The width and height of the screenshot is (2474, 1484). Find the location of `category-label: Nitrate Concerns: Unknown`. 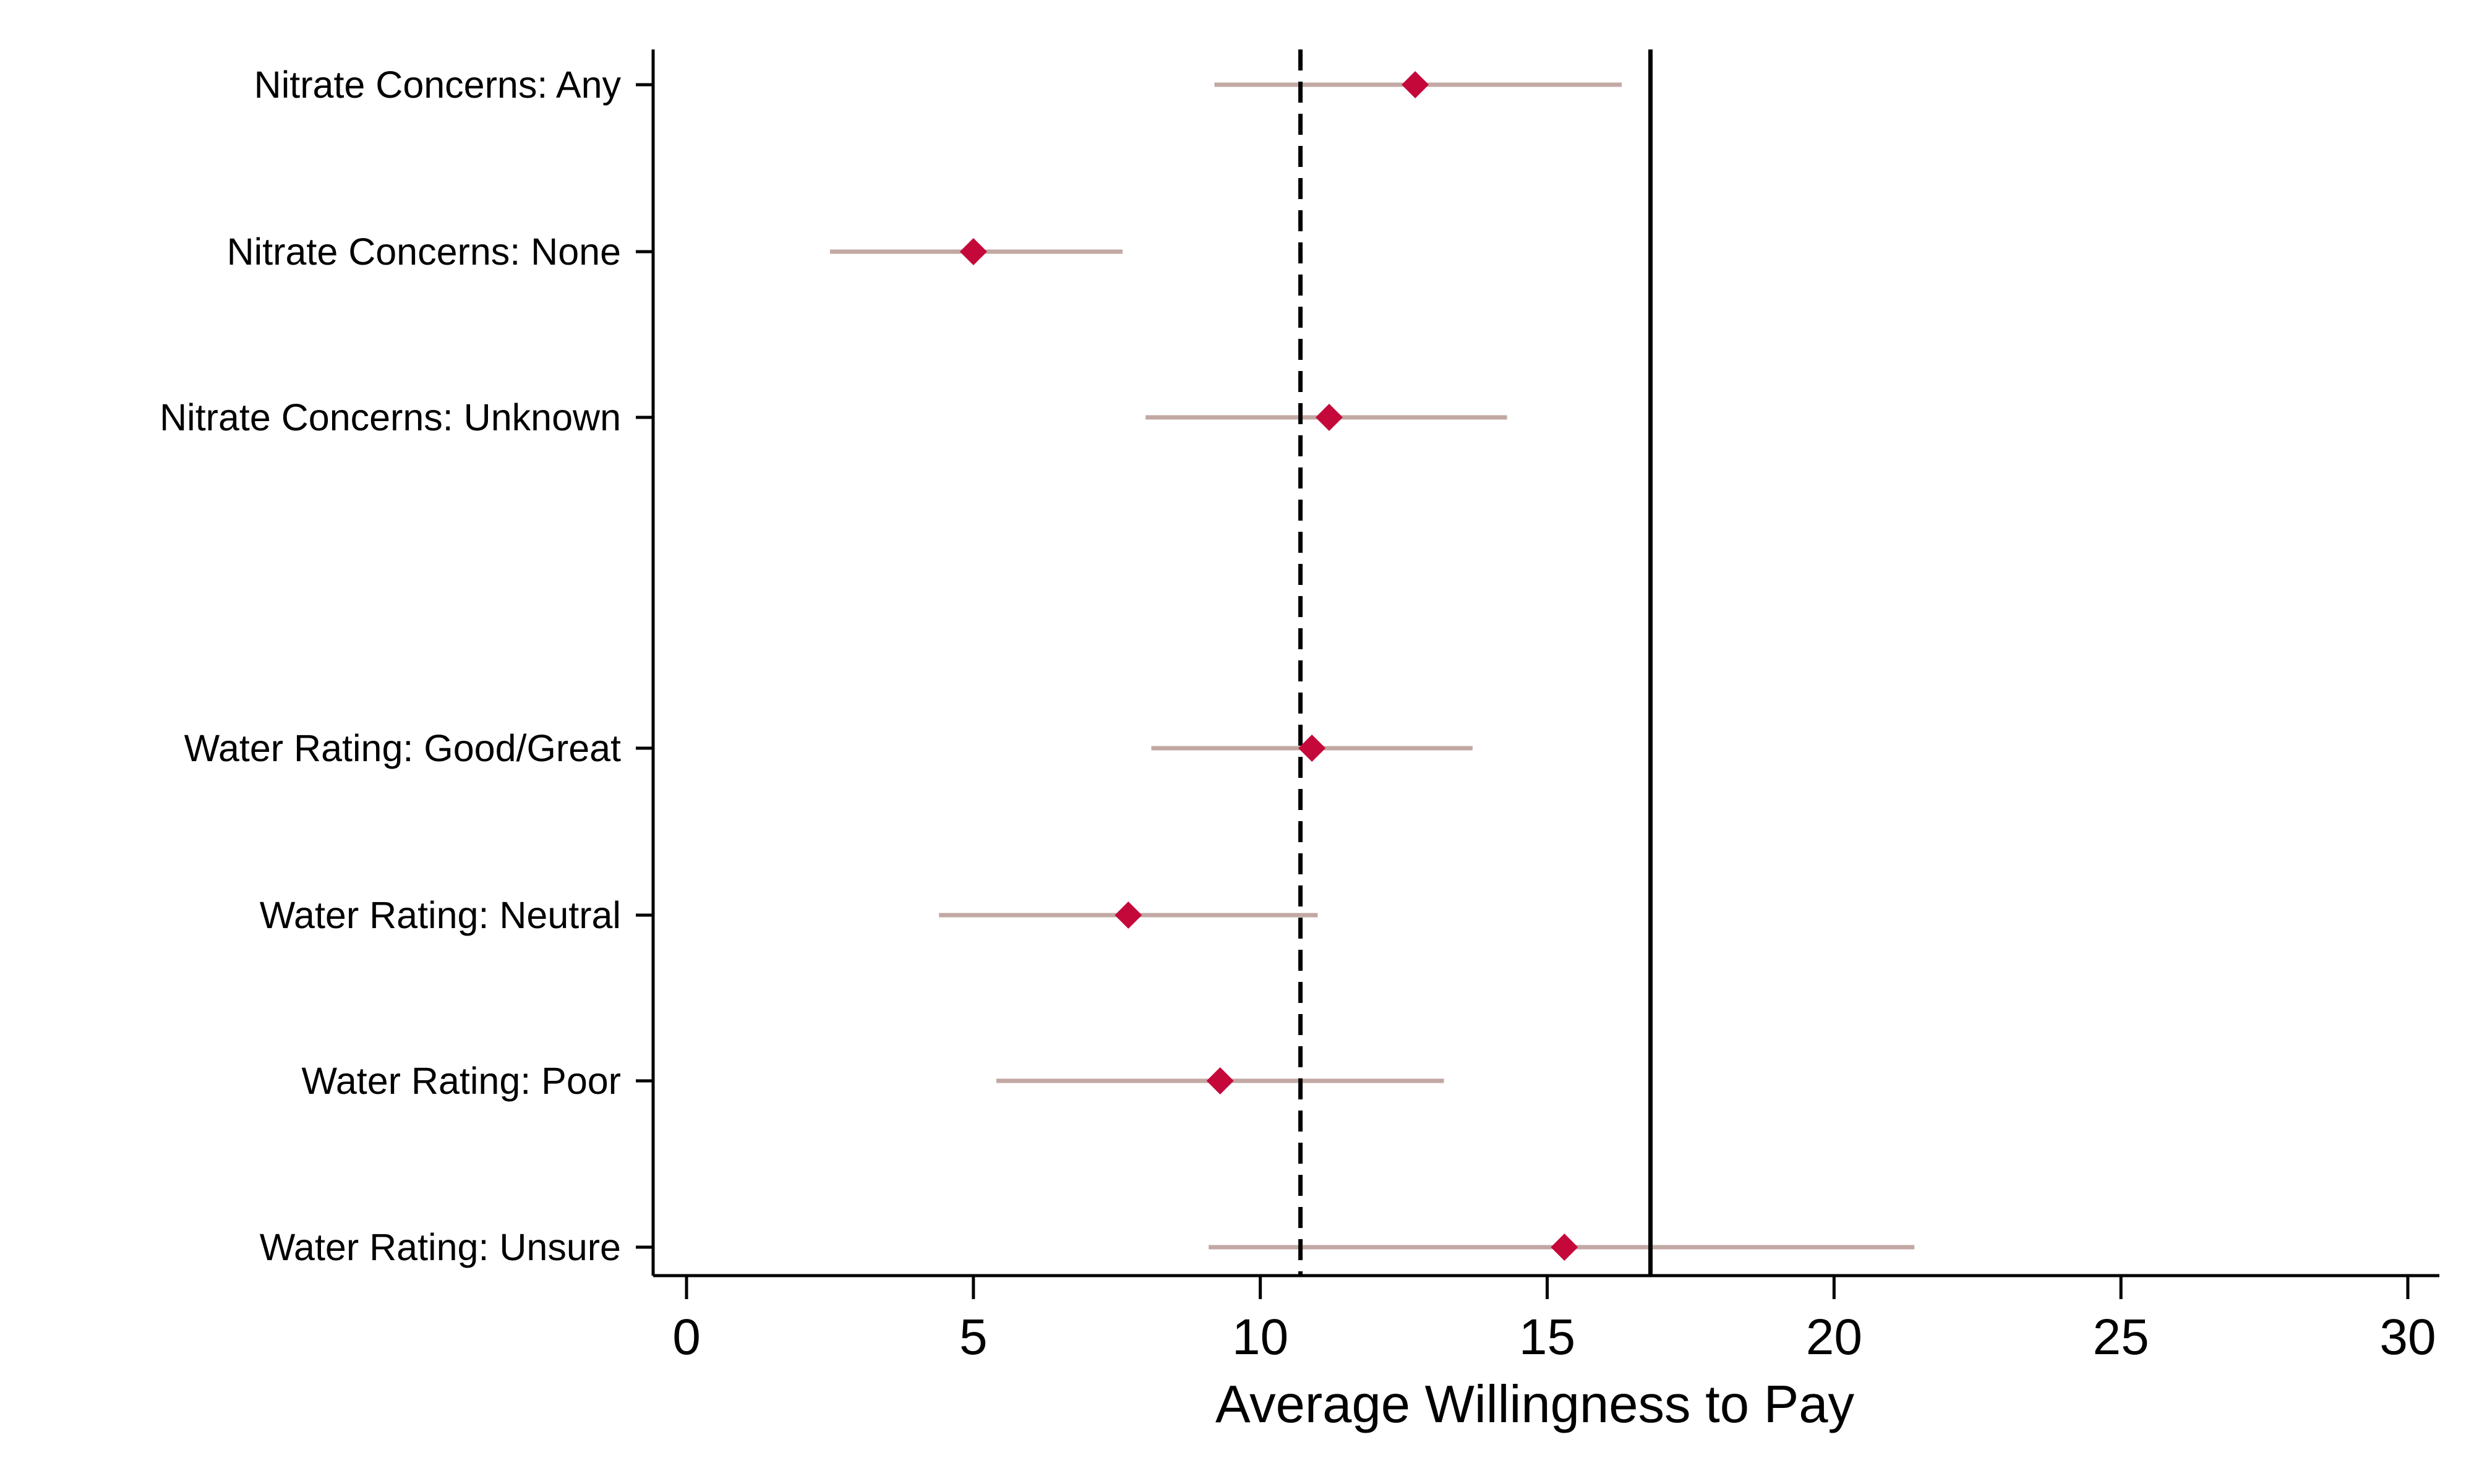

category-label: Nitrate Concerns: Unknown is located at coordinates (391, 417).